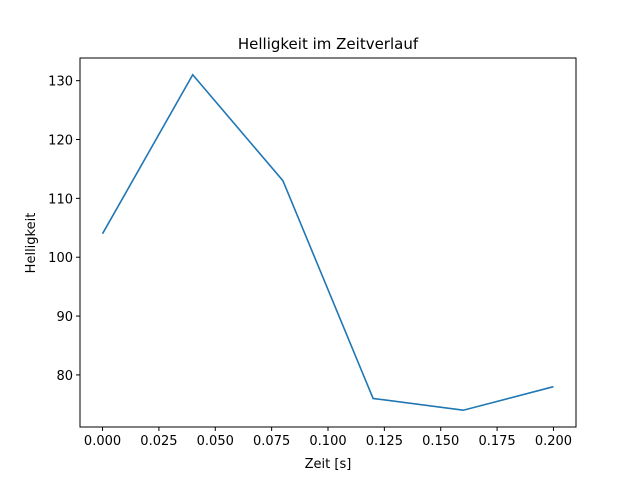  What do you see at coordinates (271, 441) in the screenshot?
I see `x-tick-label: 0.075` at bounding box center [271, 441].